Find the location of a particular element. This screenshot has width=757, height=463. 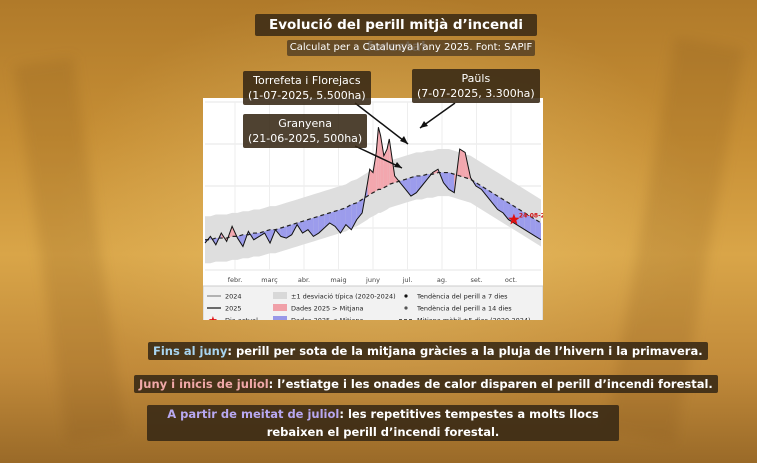

legend-label: ±1 desviació típica (2020-2024) is located at coordinates (343, 297).